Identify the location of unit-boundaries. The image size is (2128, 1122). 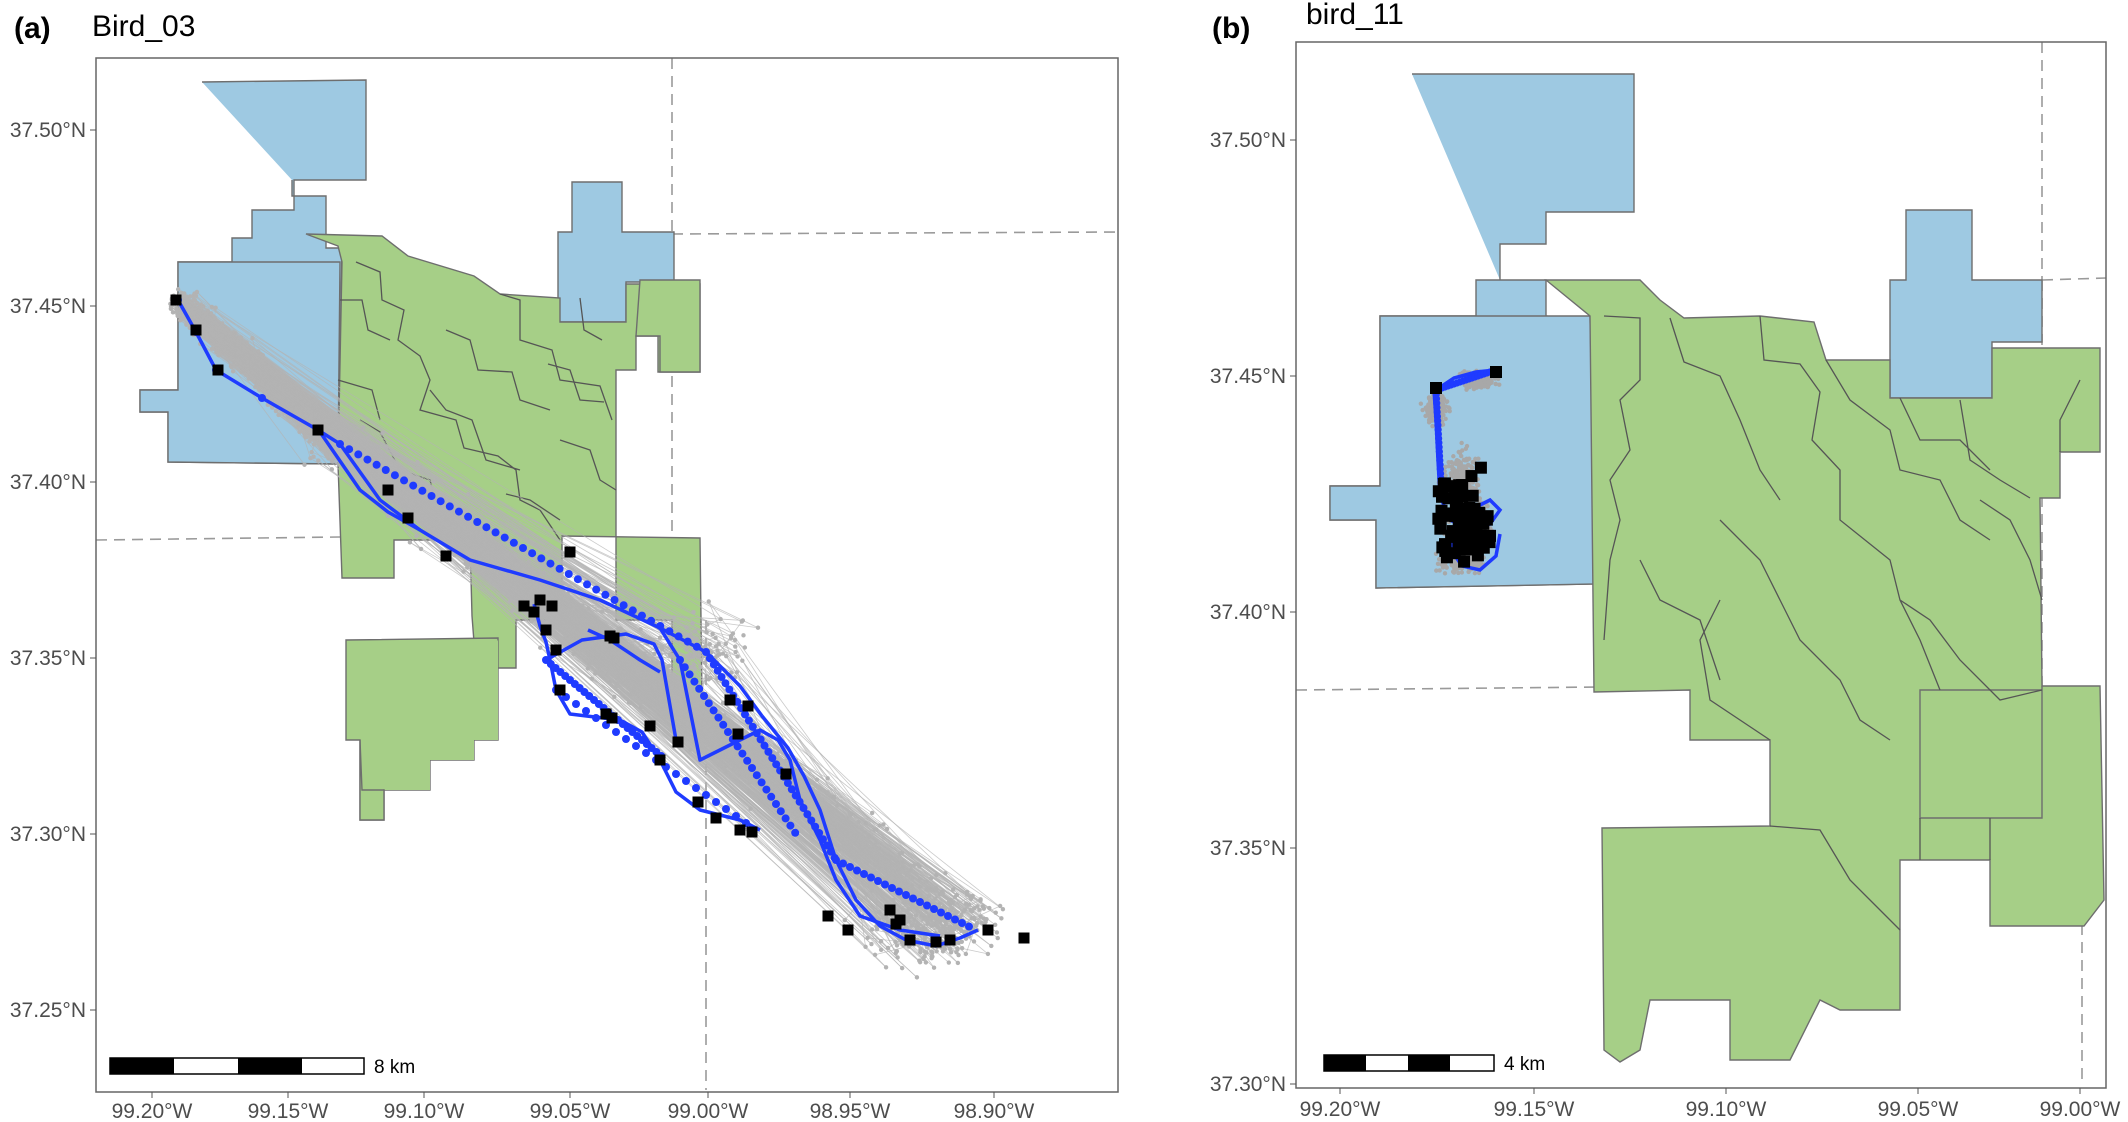
(477, 401).